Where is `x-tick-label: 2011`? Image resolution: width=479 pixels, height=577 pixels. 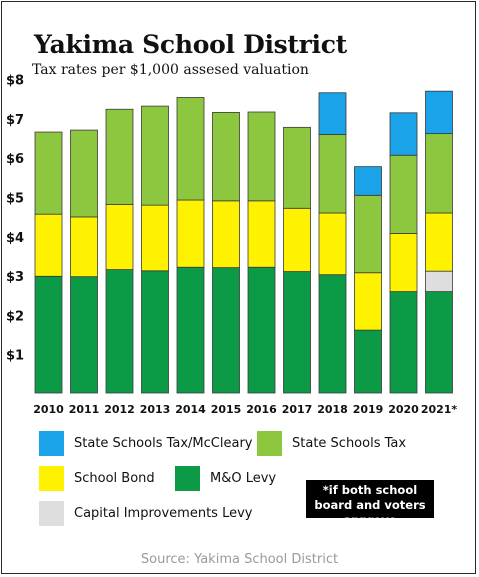 x-tick-label: 2011 is located at coordinates (84, 409).